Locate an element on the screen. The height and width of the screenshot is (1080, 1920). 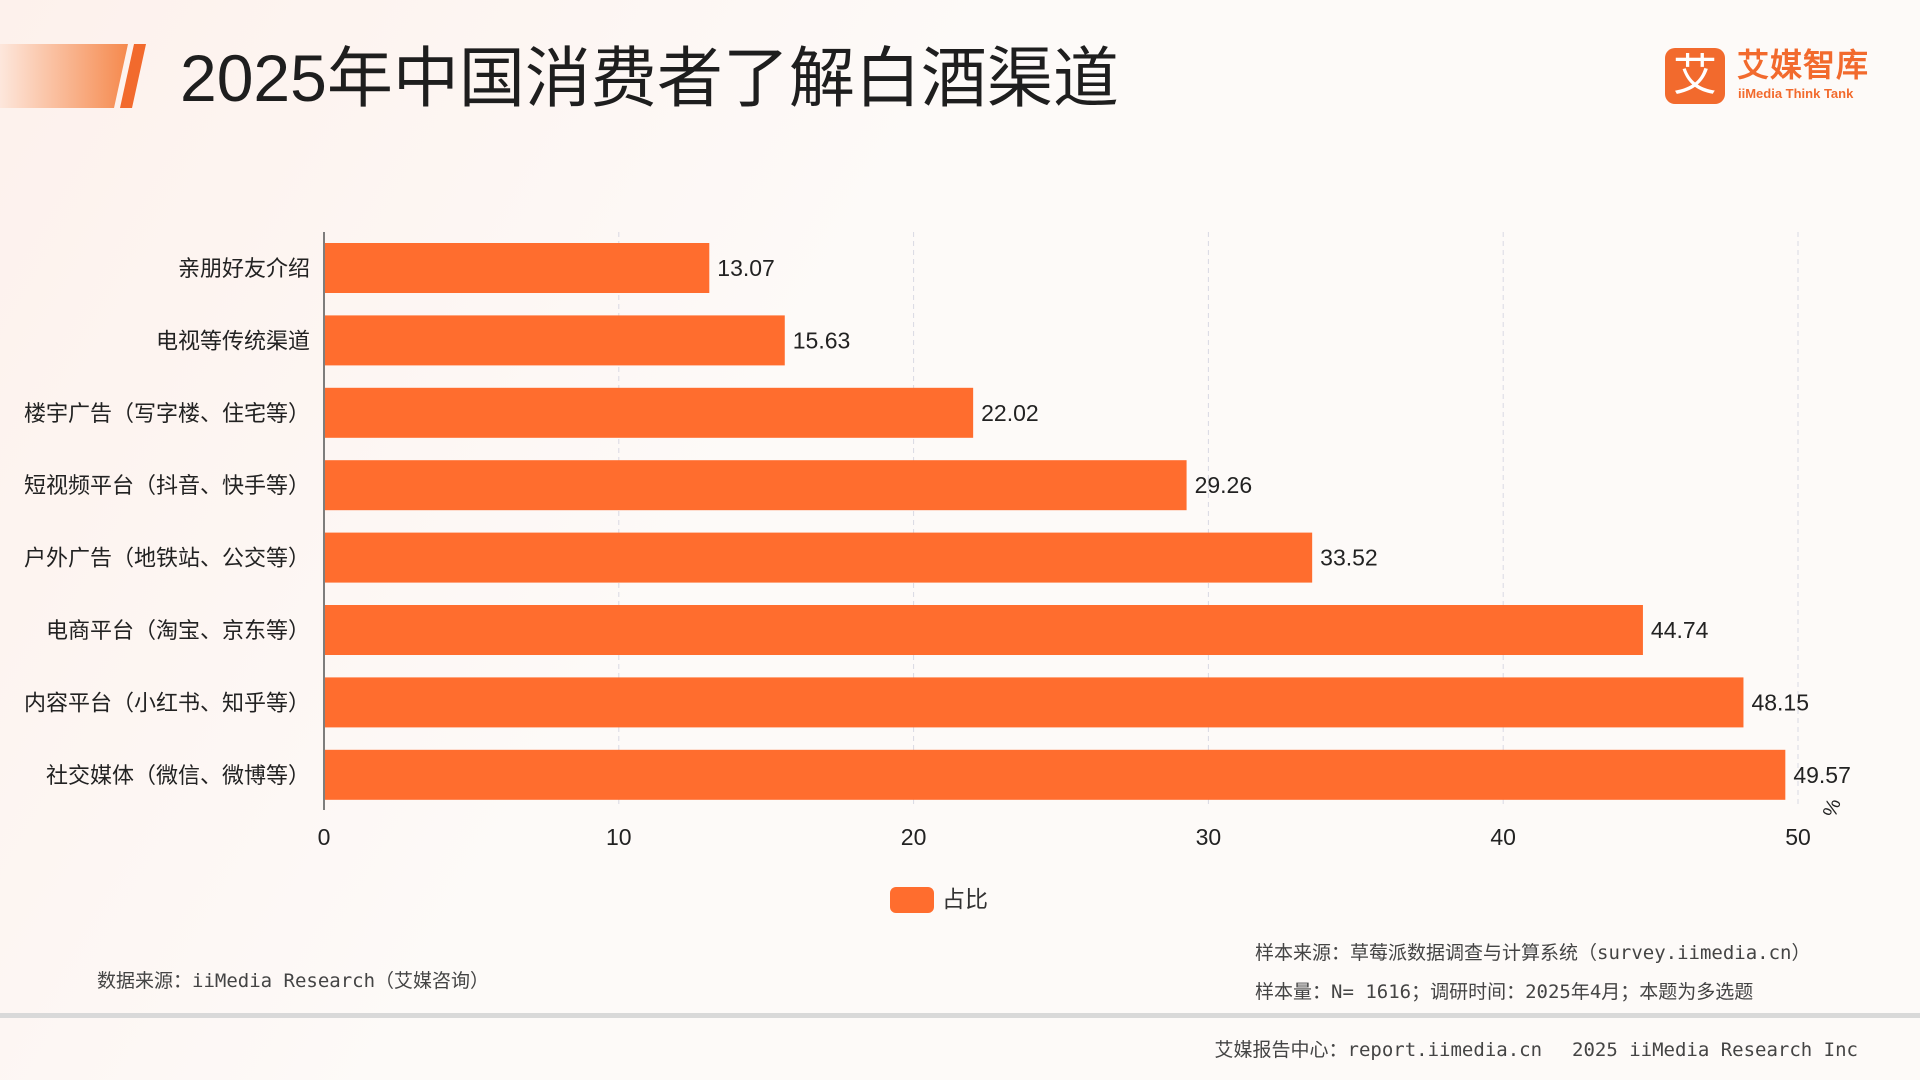
sample-size-note: 样本量：N= 1616；调研时间：2025年4月；本题为多选题 is located at coordinates (1504, 992).